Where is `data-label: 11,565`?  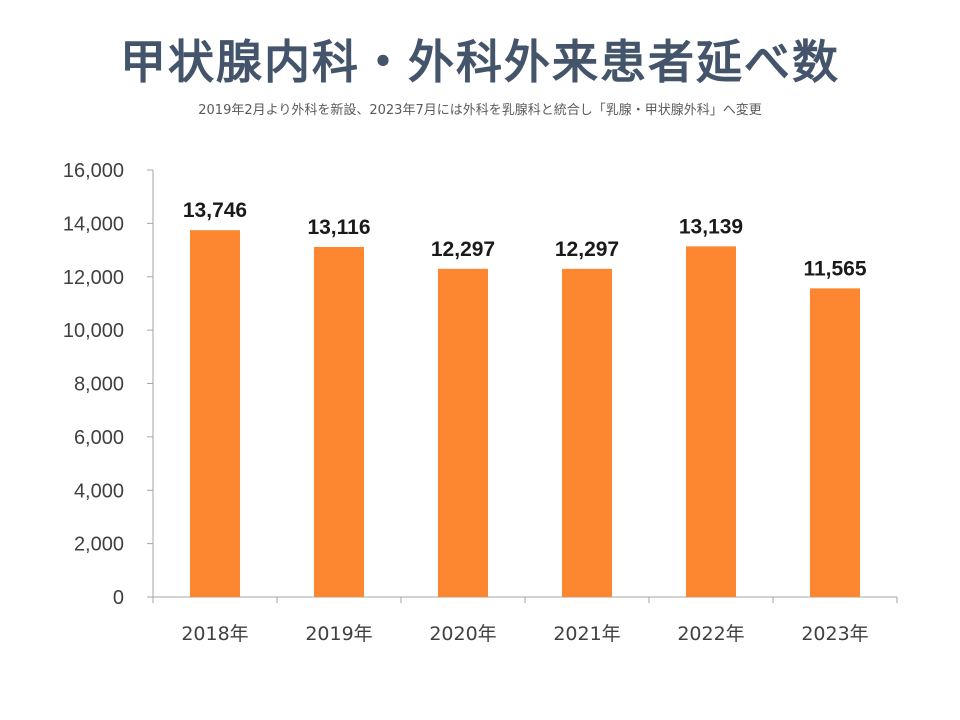 data-label: 11,565 is located at coordinates (834, 268).